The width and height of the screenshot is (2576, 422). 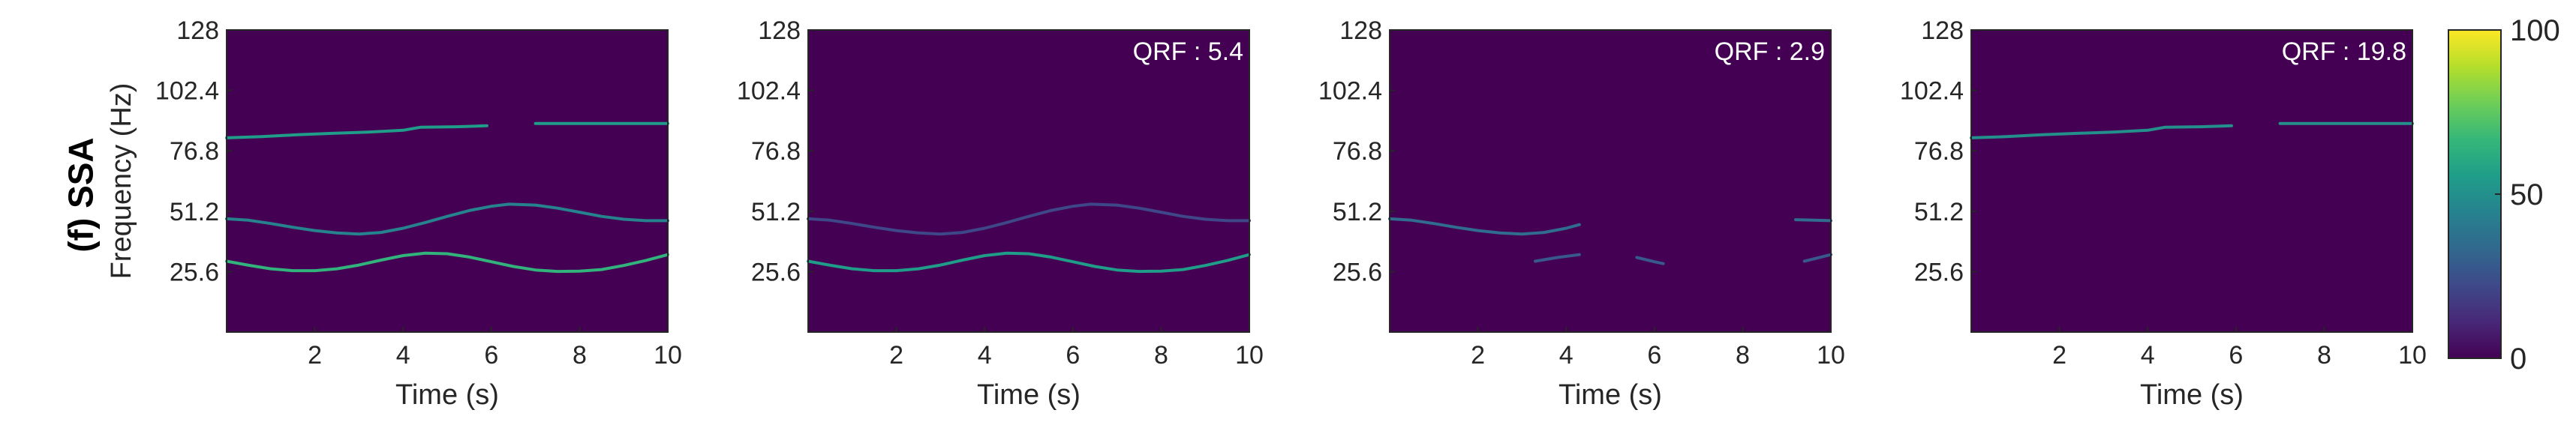 I want to click on colorbar-gradient, so click(x=2475, y=194).